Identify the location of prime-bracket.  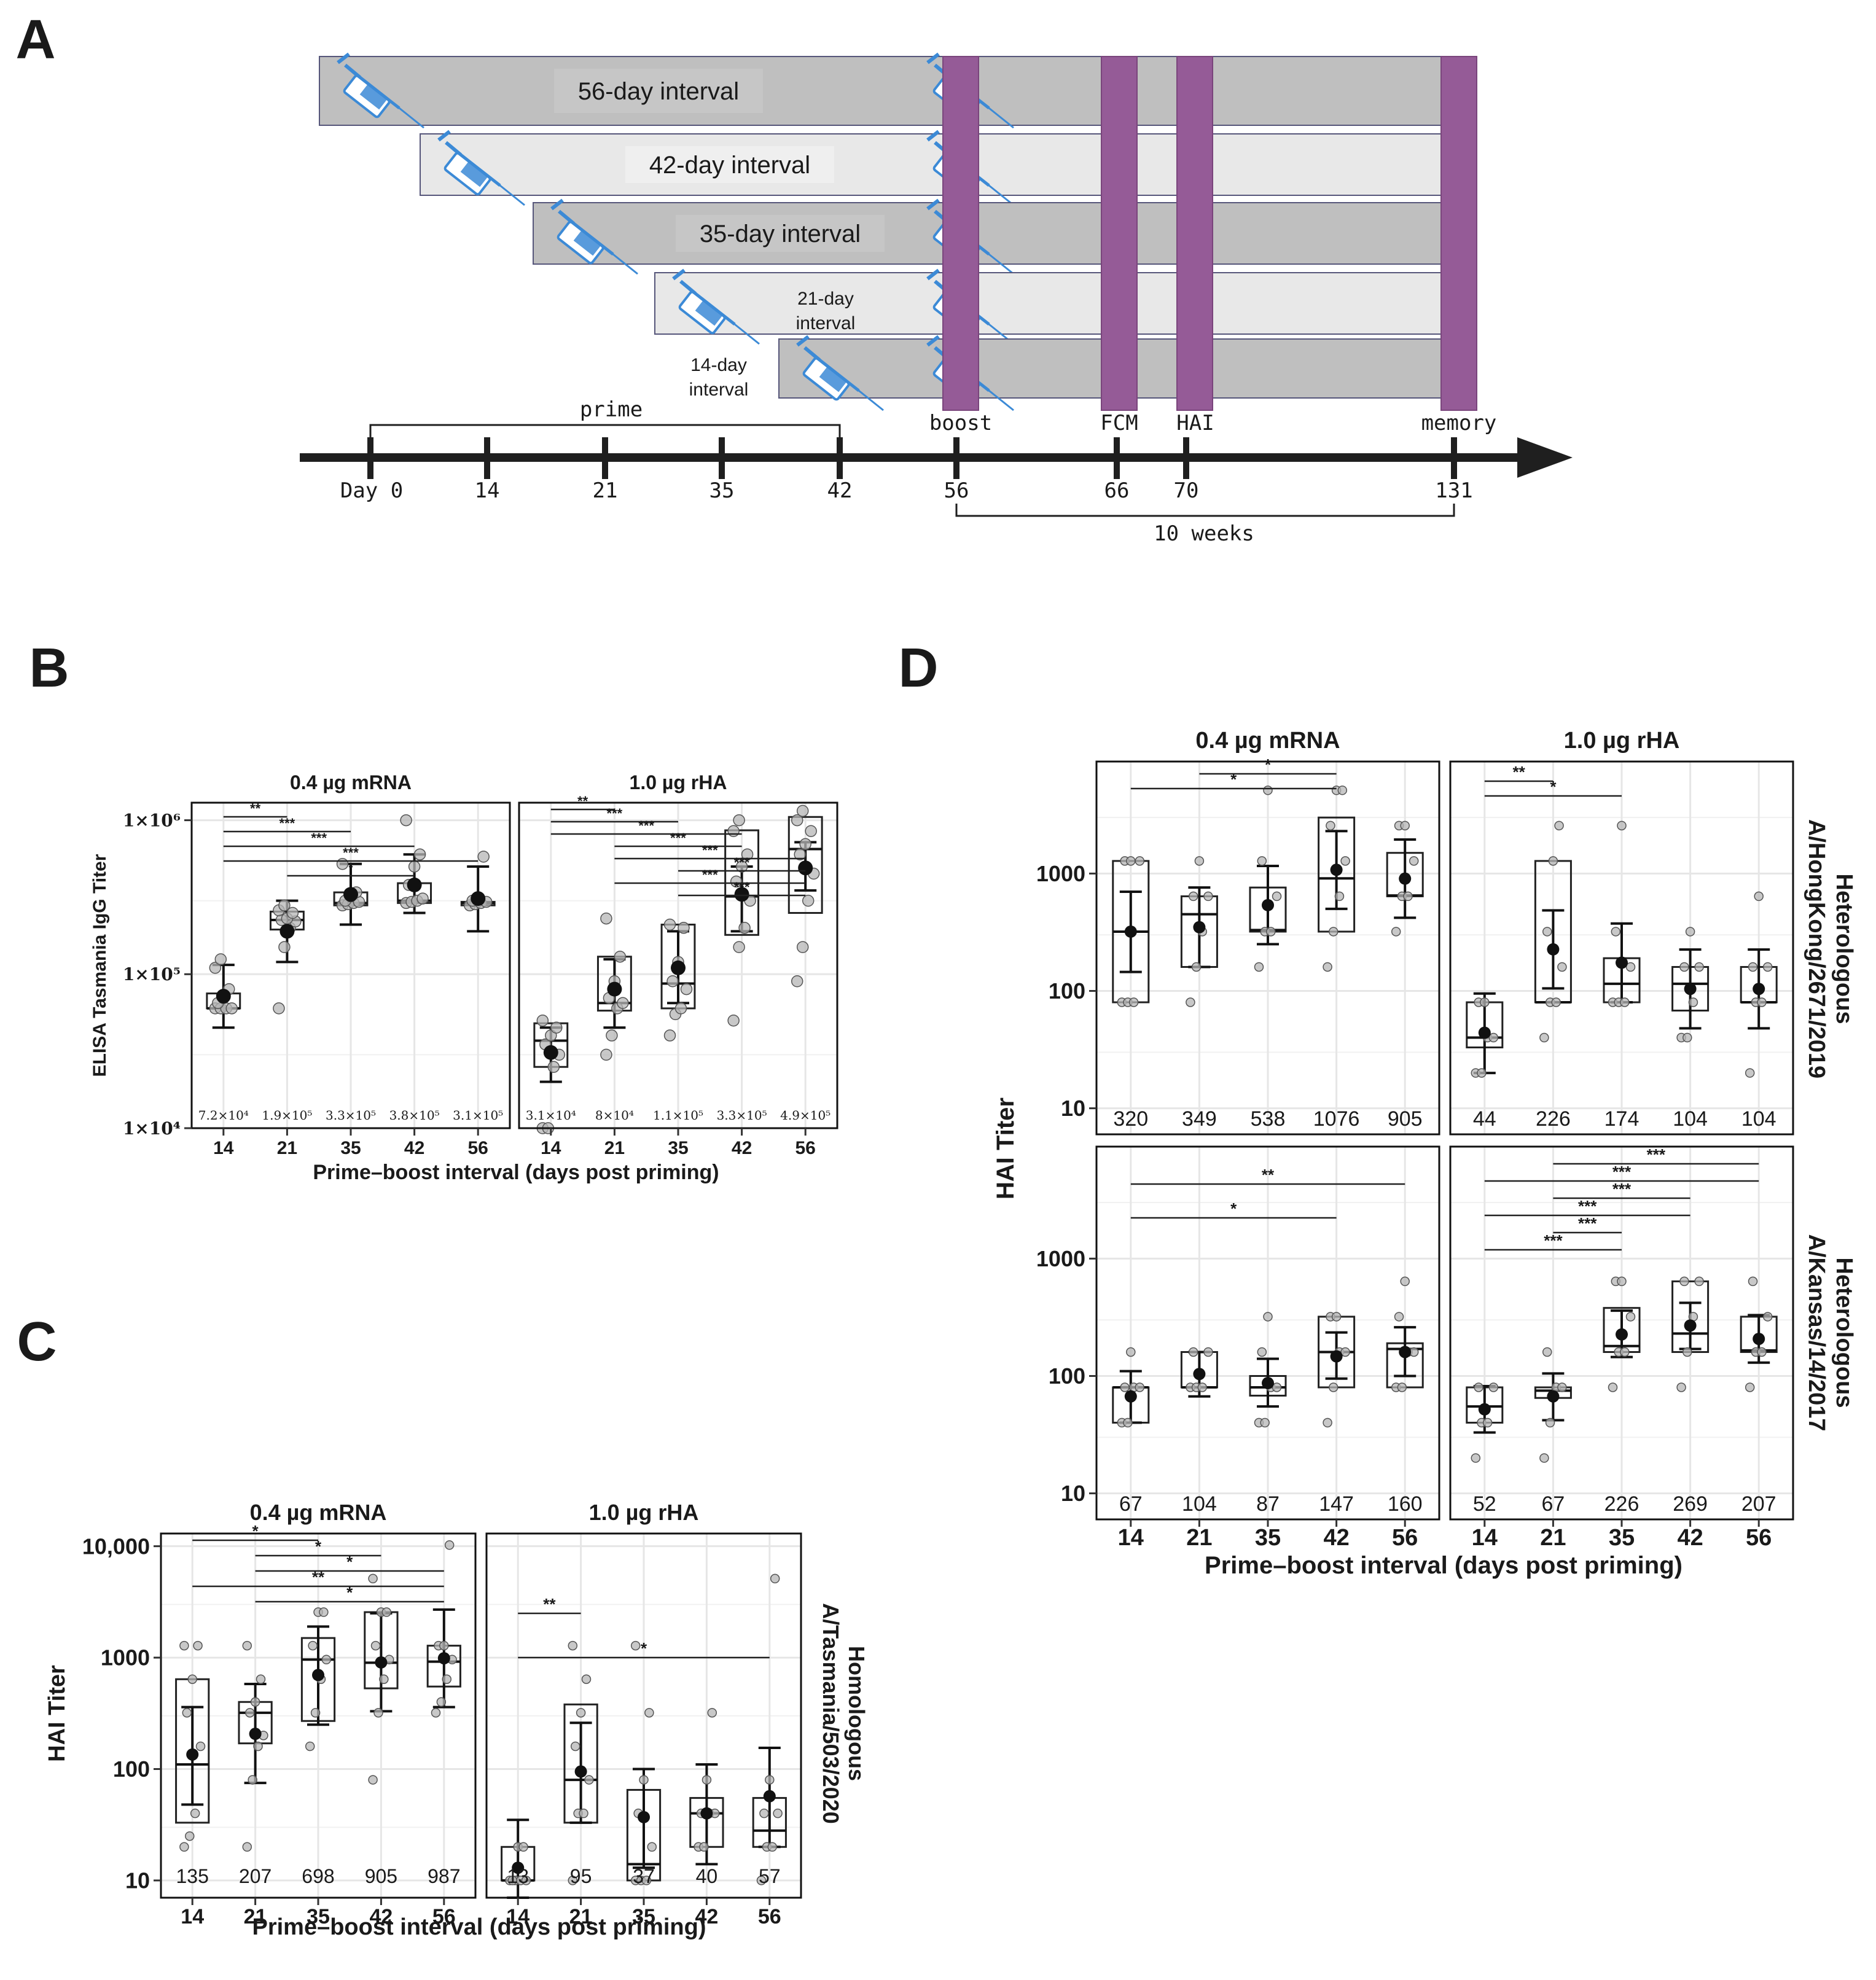
(605, 430).